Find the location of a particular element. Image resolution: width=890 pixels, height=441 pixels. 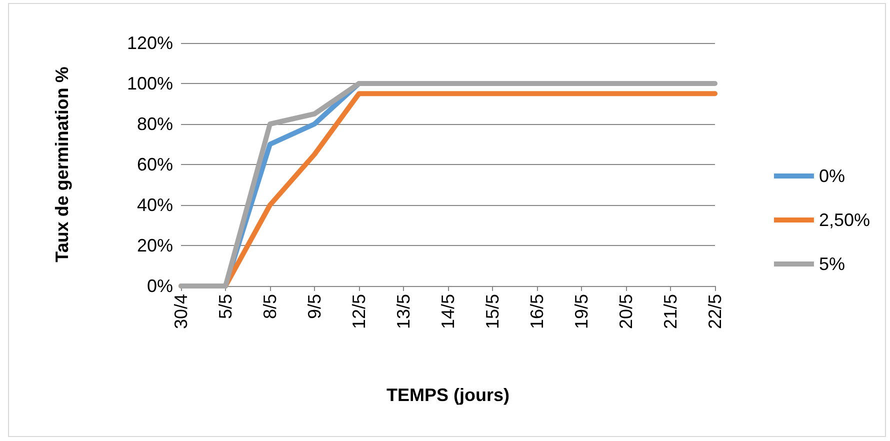

x-tick-label: 16/5 is located at coordinates (537, 312).